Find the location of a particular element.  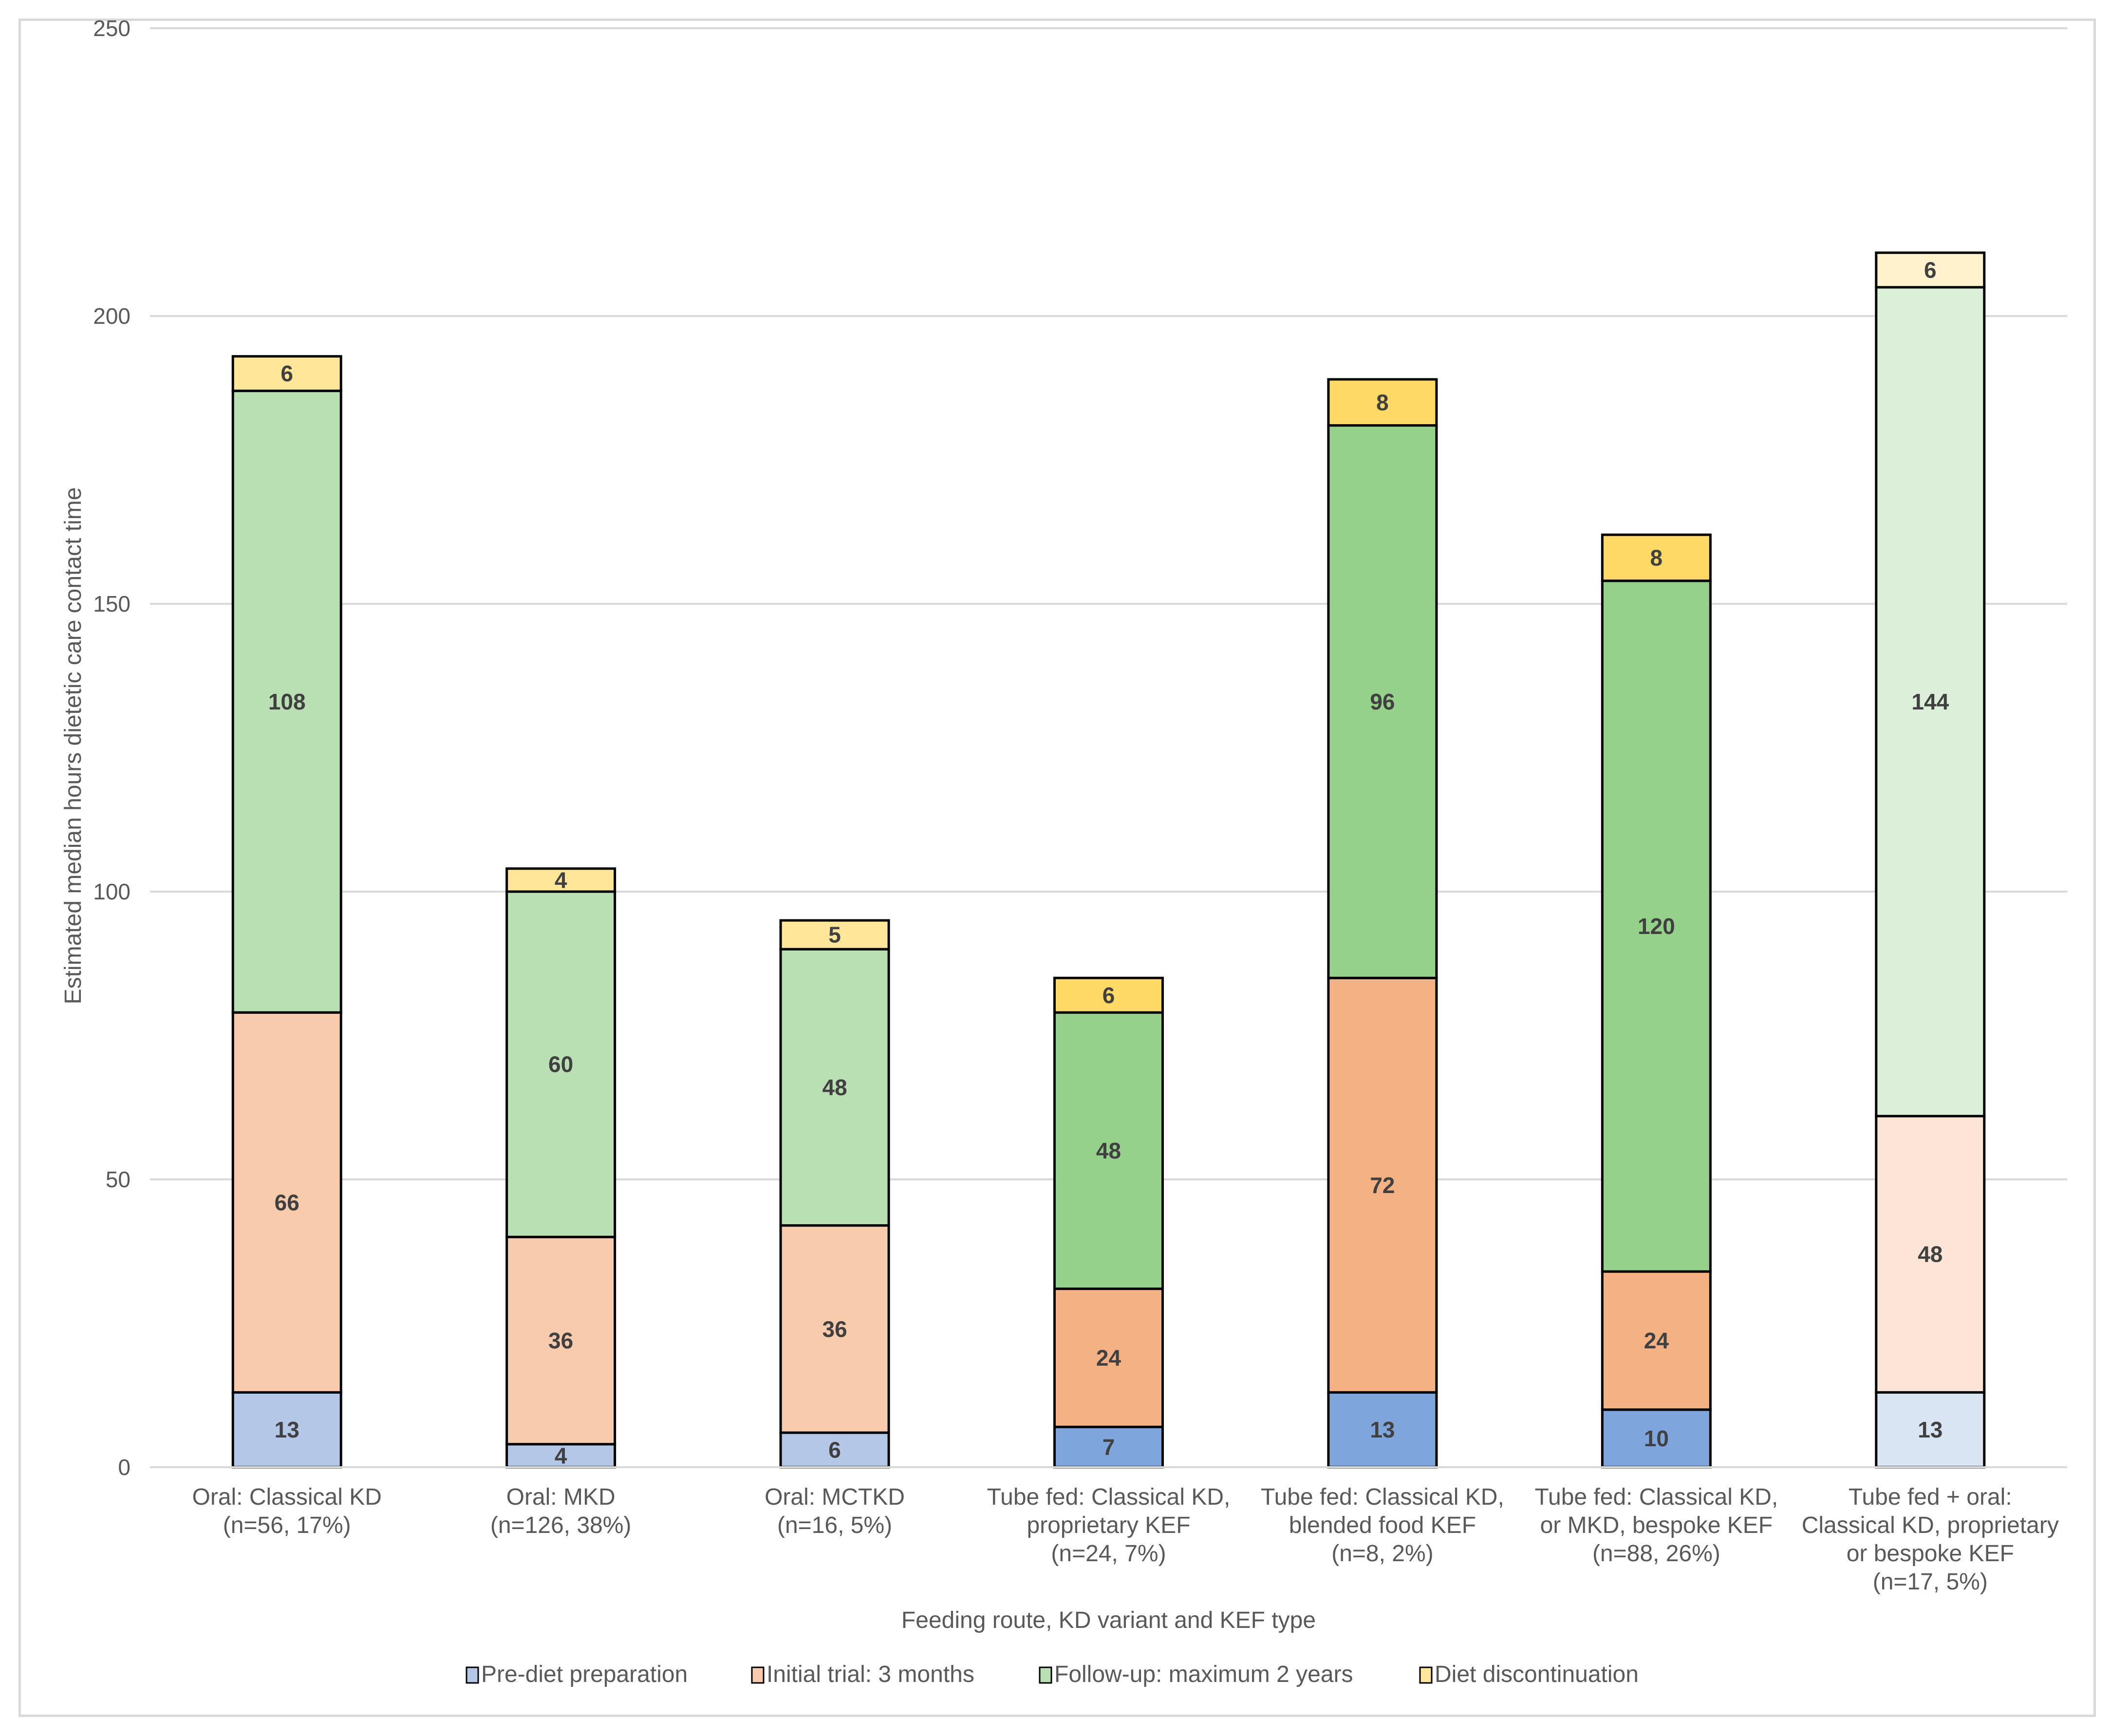

data-label: 10 is located at coordinates (1656, 1438).